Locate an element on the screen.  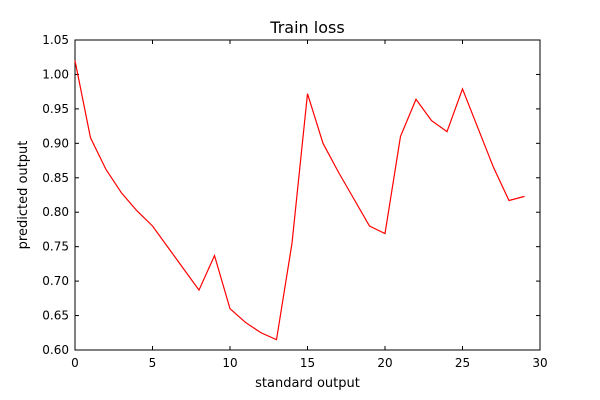
x-tick-label: 0 is located at coordinates (75, 363).